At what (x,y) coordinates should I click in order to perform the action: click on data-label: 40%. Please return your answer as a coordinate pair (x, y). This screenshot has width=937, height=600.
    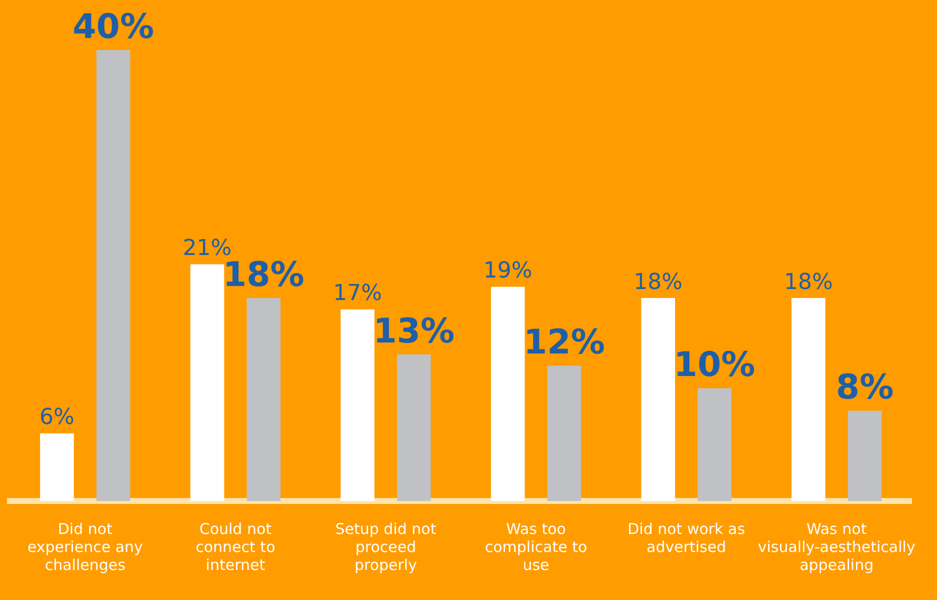
    Looking at the image, I should click on (113, 26).